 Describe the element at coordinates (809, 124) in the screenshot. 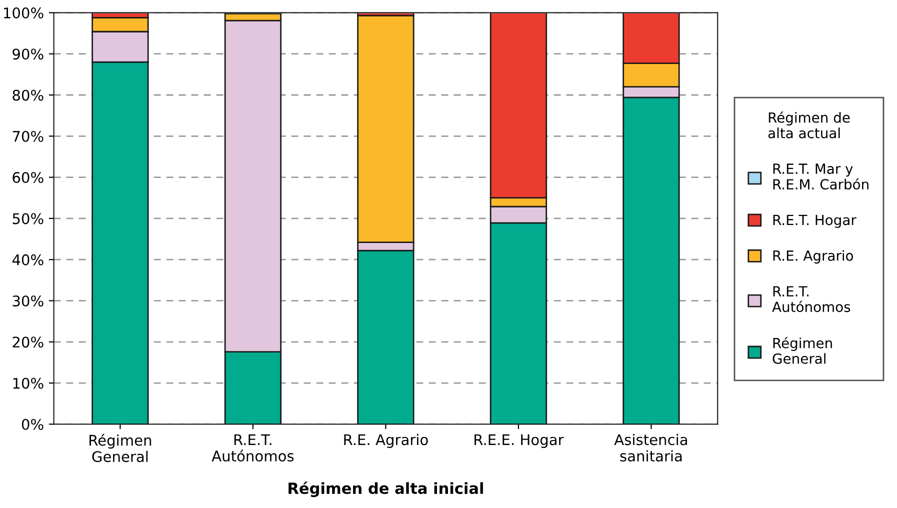

I see `legend-title: Régimen de alta actual` at that location.